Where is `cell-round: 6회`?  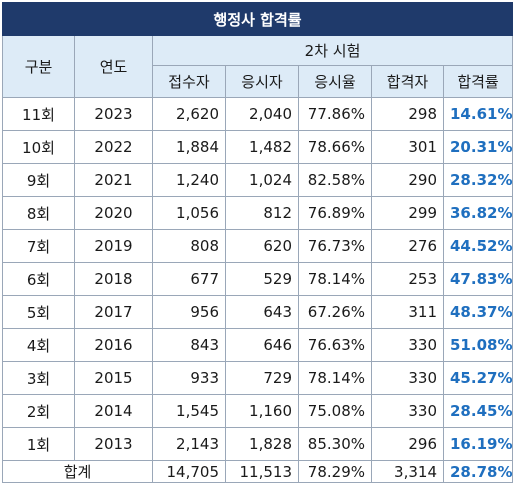
cell-round: 6회 is located at coordinates (38, 279).